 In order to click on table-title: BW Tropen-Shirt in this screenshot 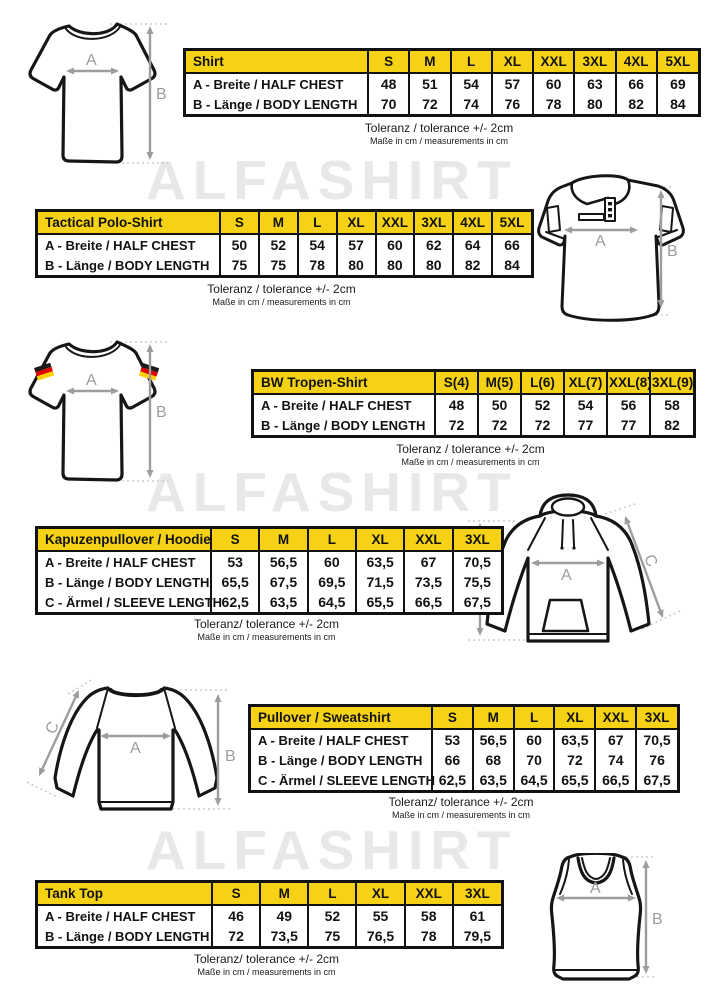, I will do `click(344, 383)`.